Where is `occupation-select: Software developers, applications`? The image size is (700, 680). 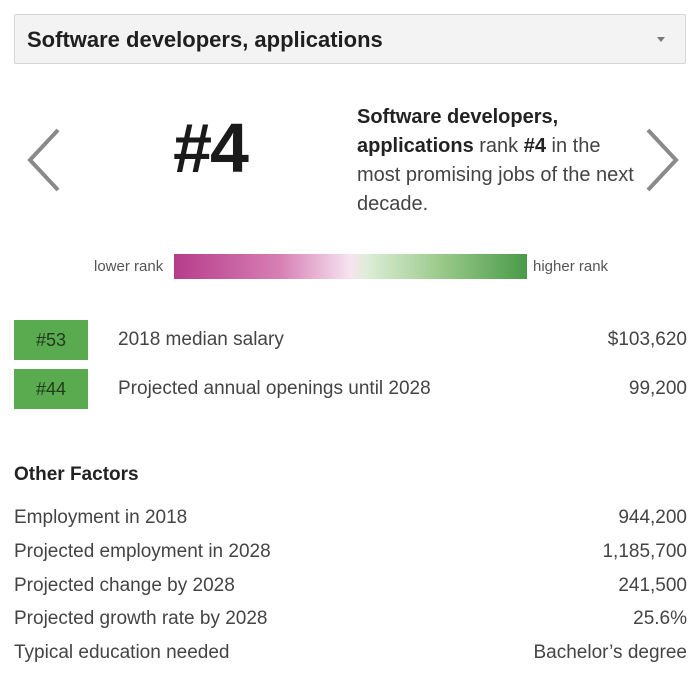
occupation-select: Software developers, applications is located at coordinates (350, 39).